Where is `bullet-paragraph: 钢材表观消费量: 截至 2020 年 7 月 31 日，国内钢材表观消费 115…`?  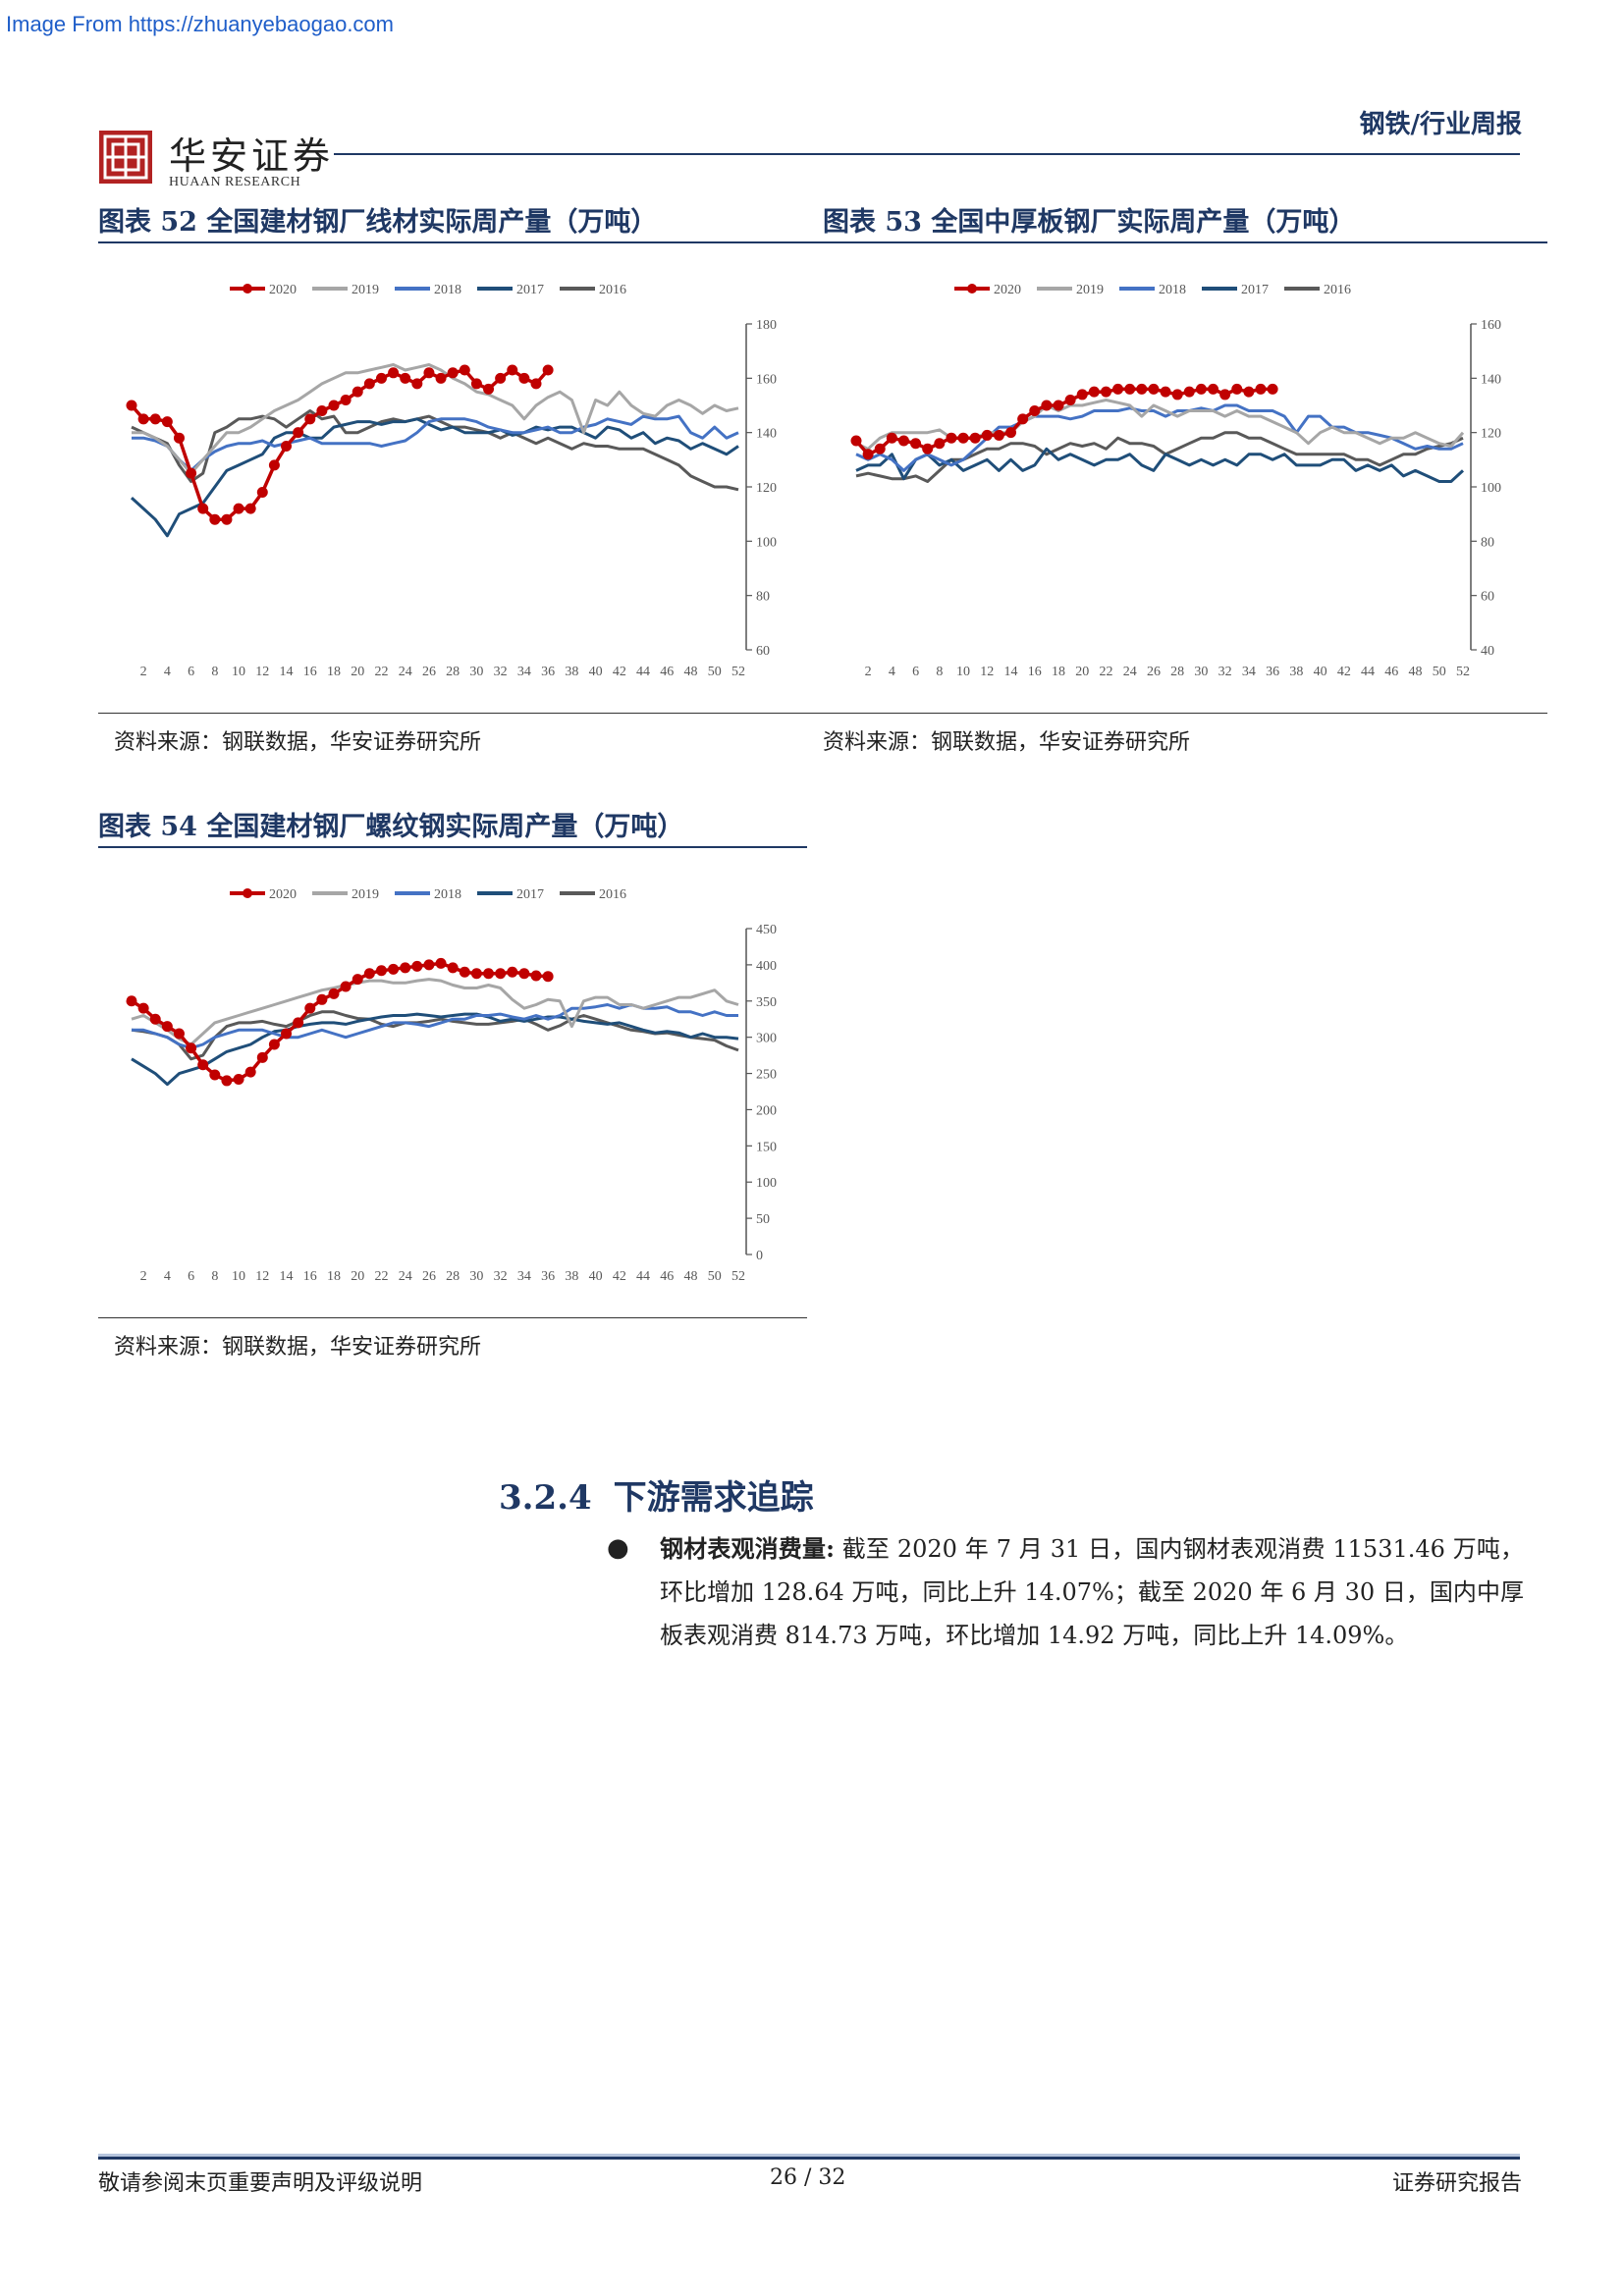 bullet-paragraph: 钢材表观消费量: 截至 2020 年 7 月 31 日，国内钢材表观消费 115… is located at coordinates (1092, 1592).